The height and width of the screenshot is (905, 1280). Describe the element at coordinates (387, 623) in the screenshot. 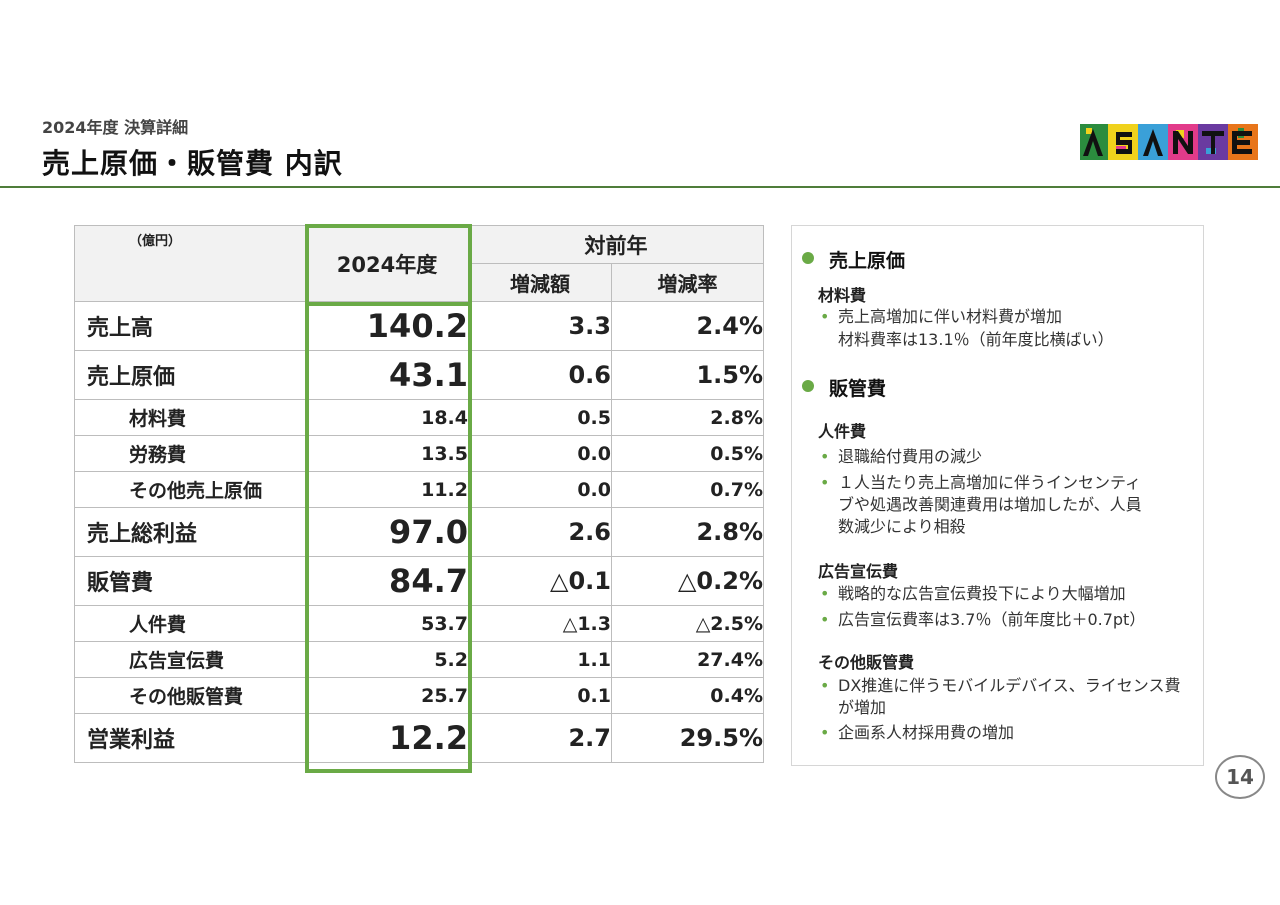

I see `current-value: 53.7` at that location.